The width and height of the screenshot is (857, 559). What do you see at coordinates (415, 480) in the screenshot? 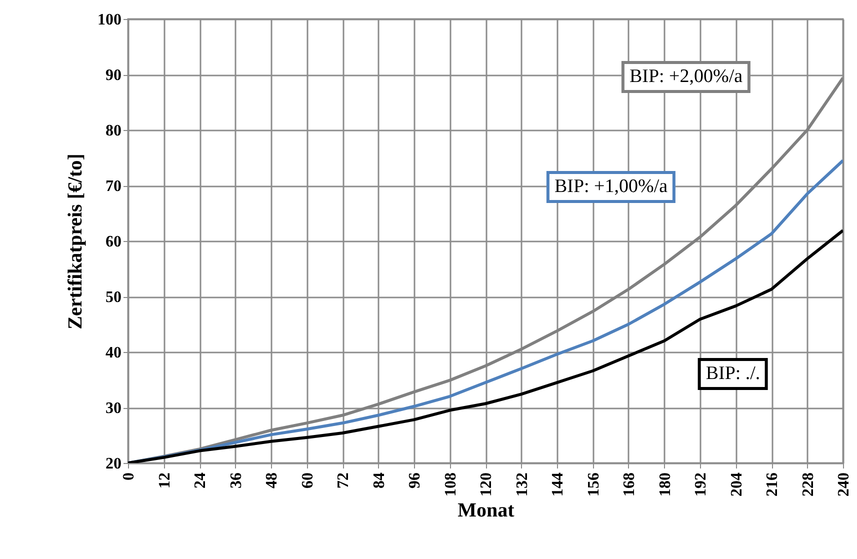
I see `x-tick-label: 96` at bounding box center [415, 480].